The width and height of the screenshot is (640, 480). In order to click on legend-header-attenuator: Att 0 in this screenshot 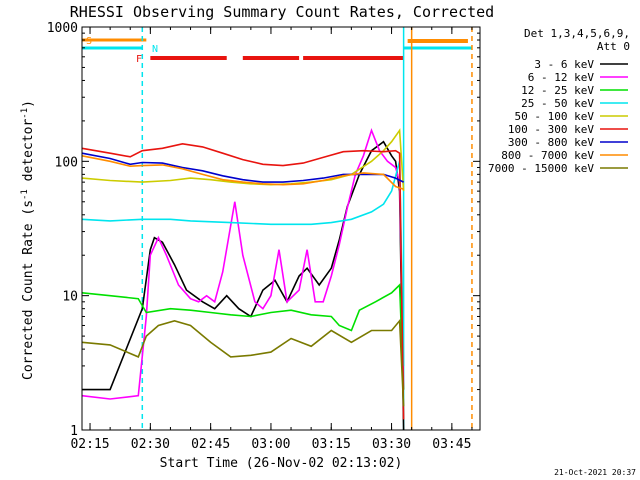, I will do `click(613, 46)`.